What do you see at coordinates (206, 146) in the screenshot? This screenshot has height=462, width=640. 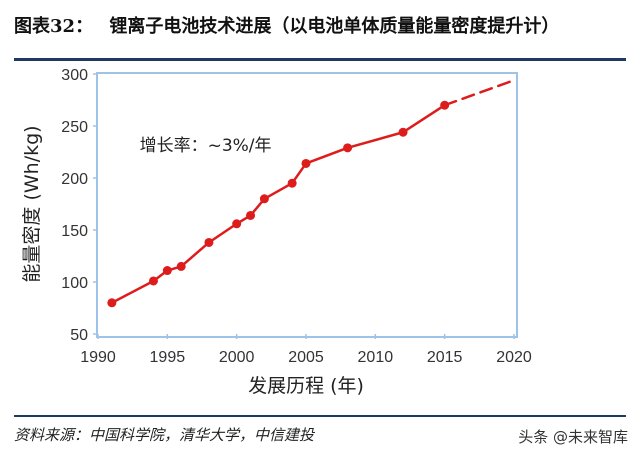 I see `growth-rate-annotation: 增长率：~3%/年` at bounding box center [206, 146].